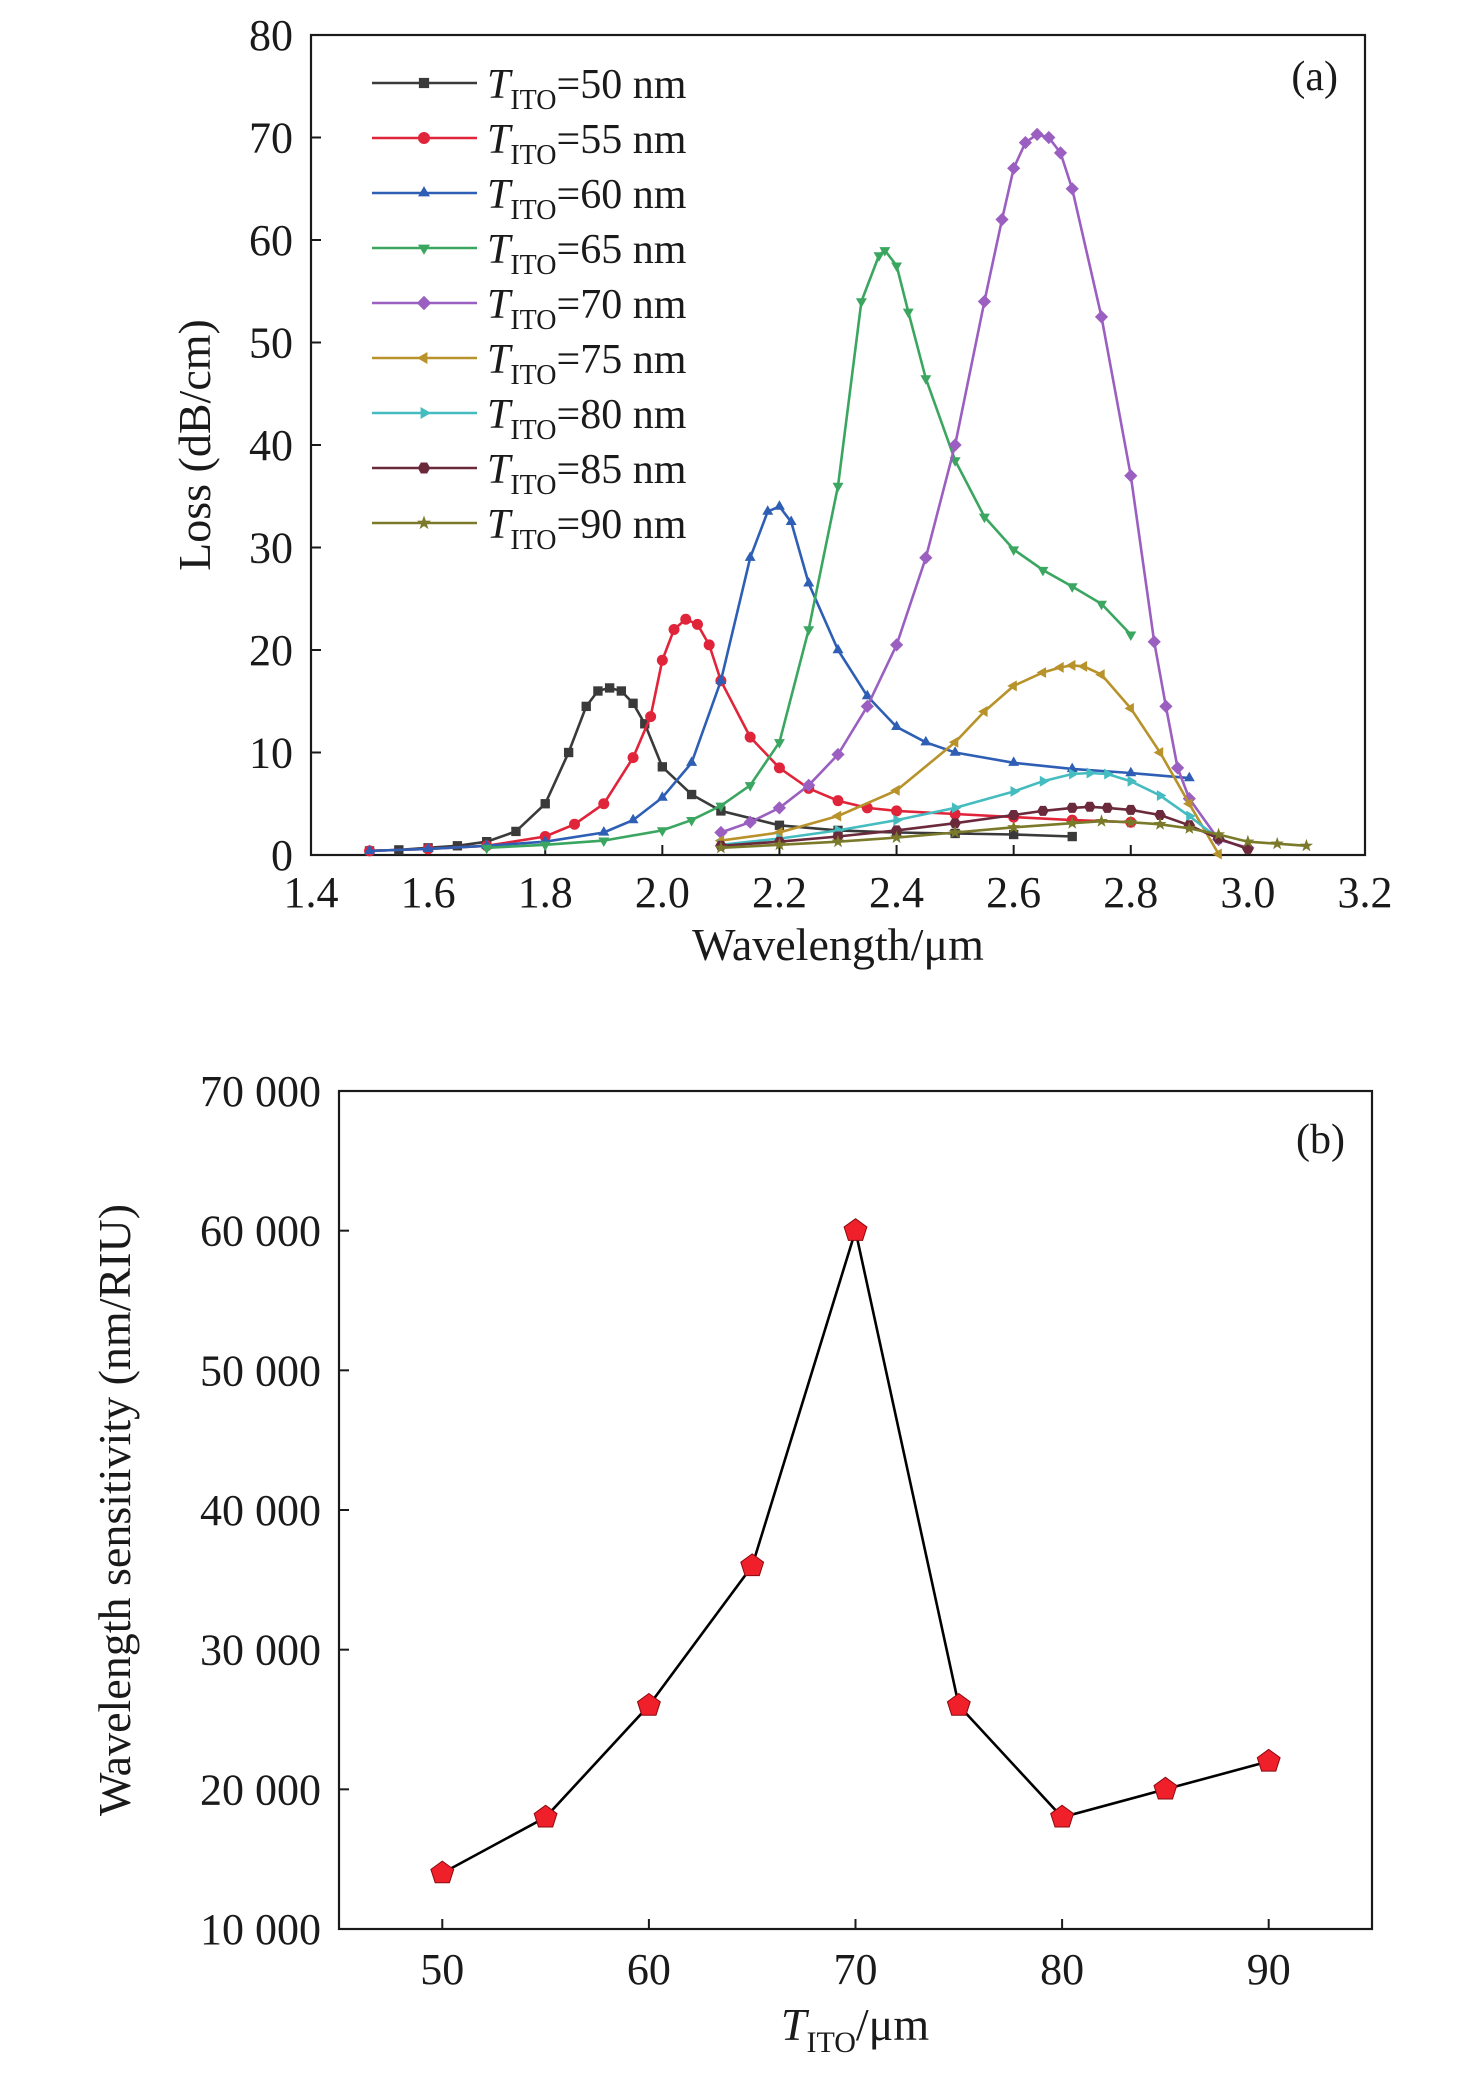 This screenshot has height=2076, width=1476. I want to click on legend-label: TITO=75 nm, so click(587, 364).